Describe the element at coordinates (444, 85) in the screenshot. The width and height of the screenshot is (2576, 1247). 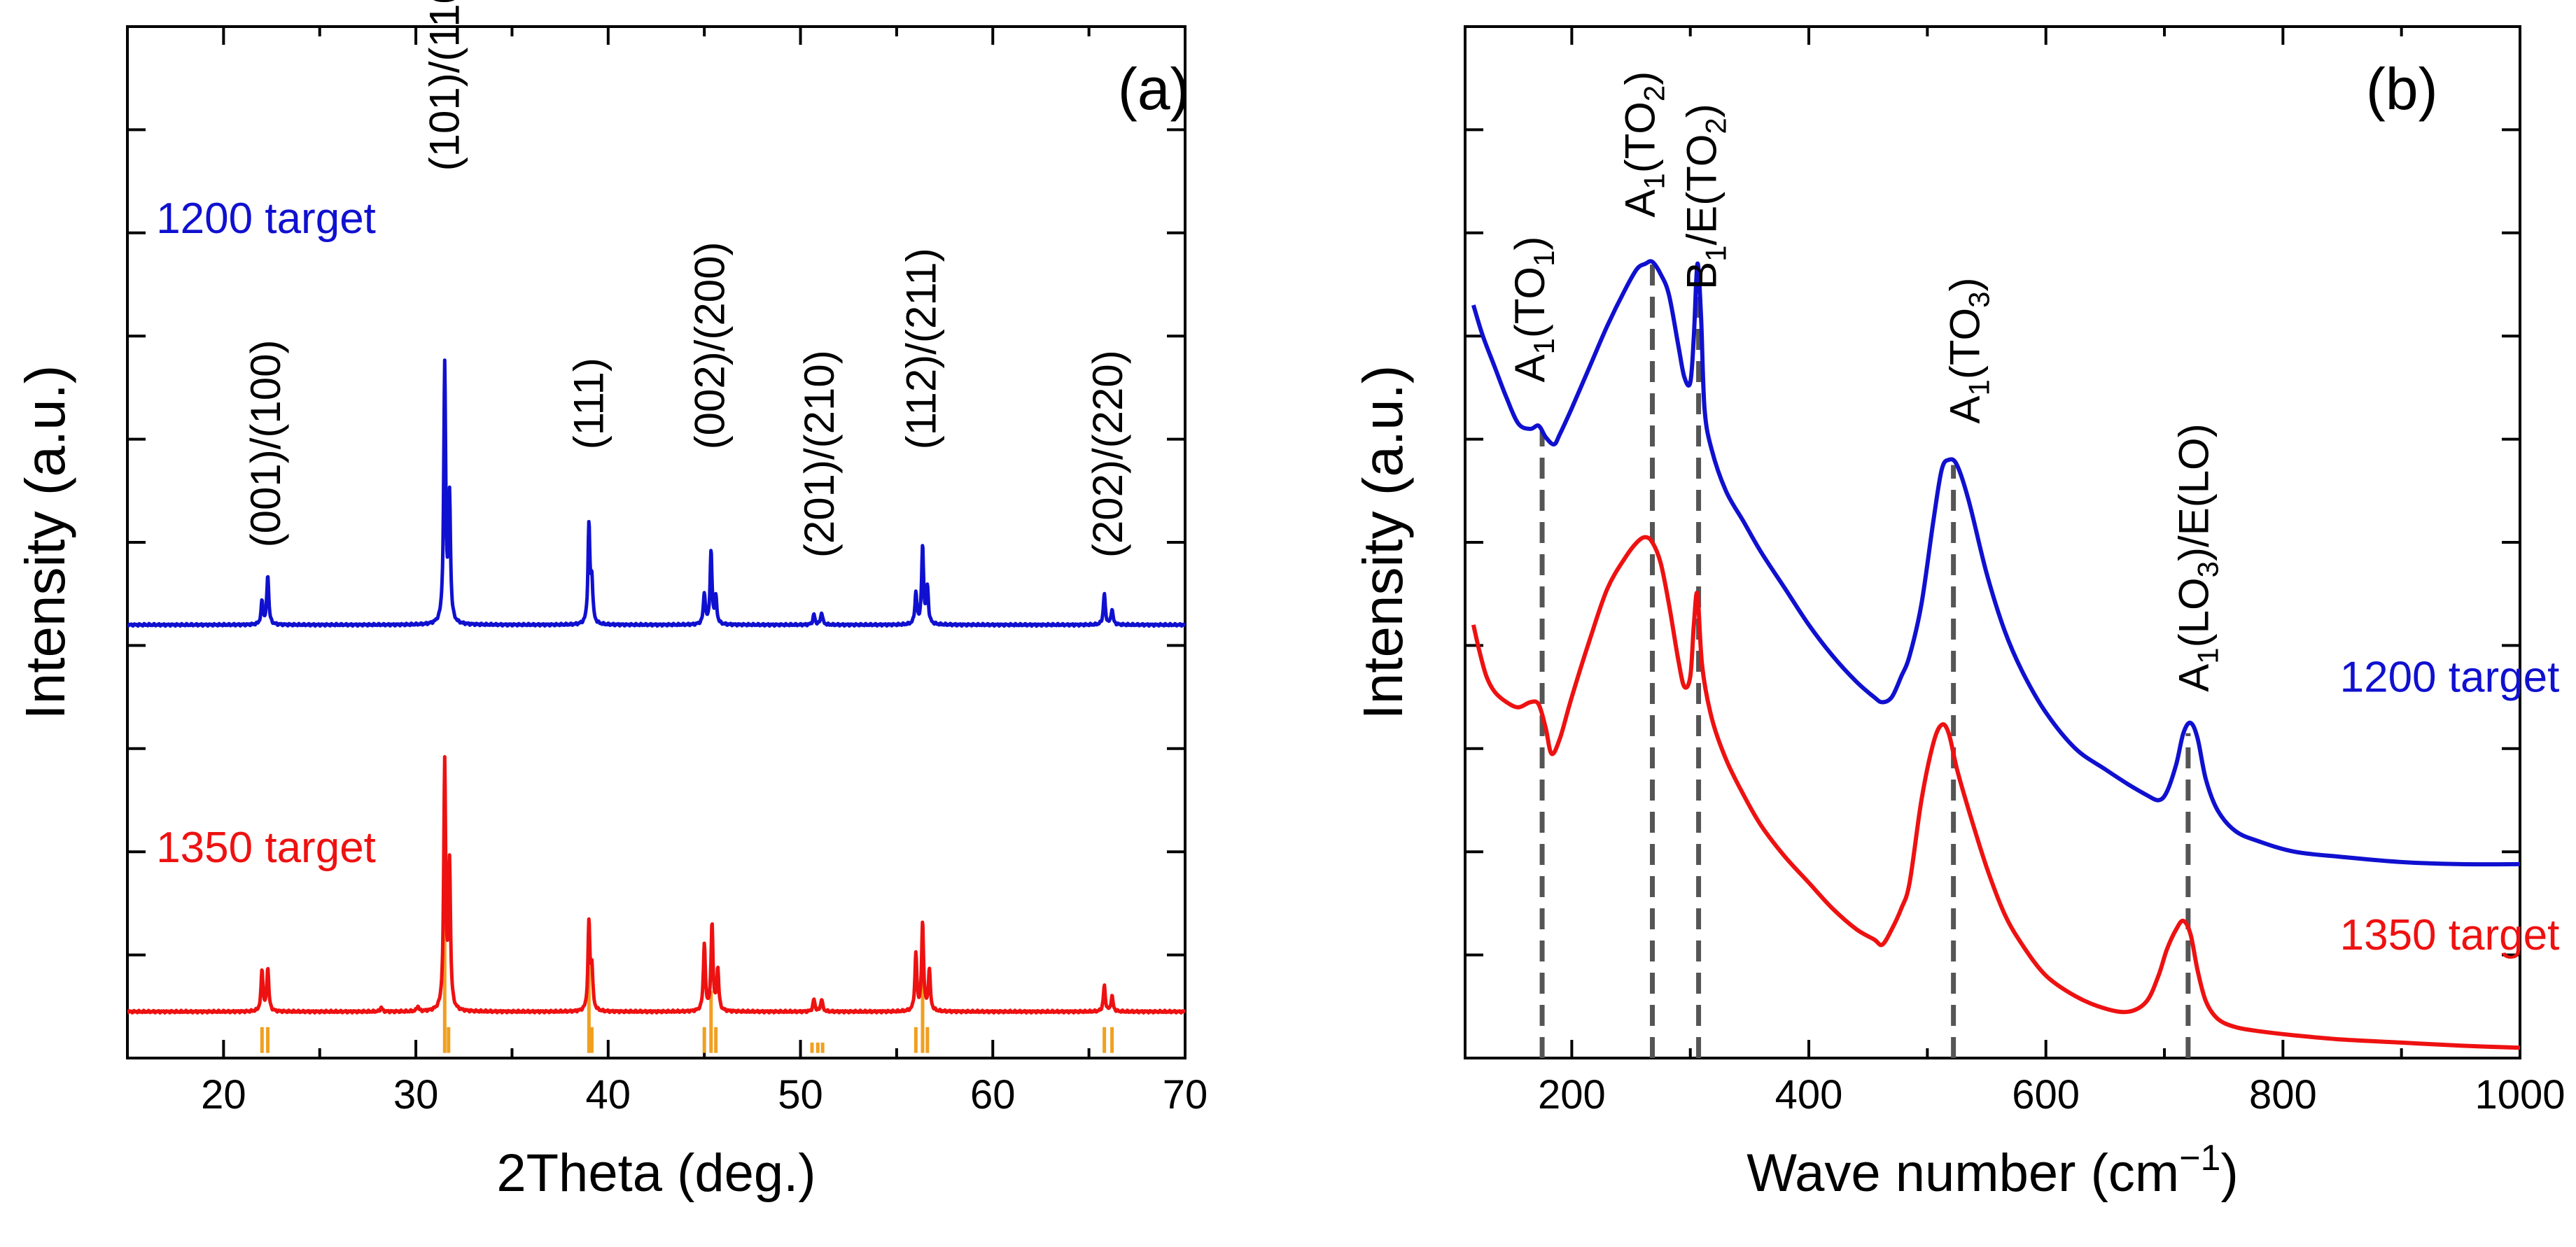
I see `peak-annotation: (101)/(110)` at that location.